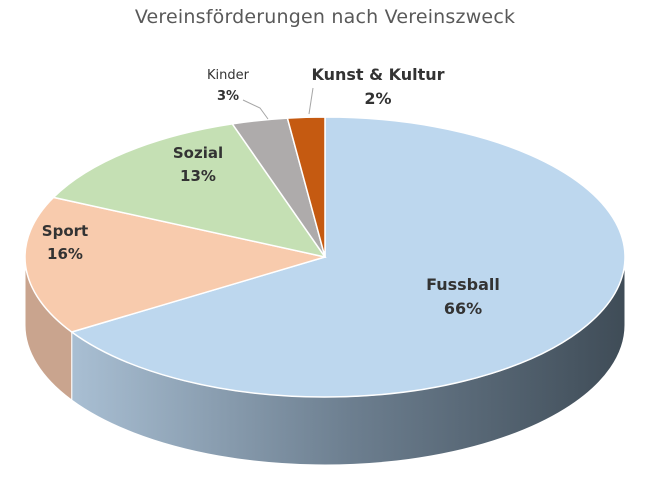  I want to click on label-kinder-percent: 3%, so click(228, 96).